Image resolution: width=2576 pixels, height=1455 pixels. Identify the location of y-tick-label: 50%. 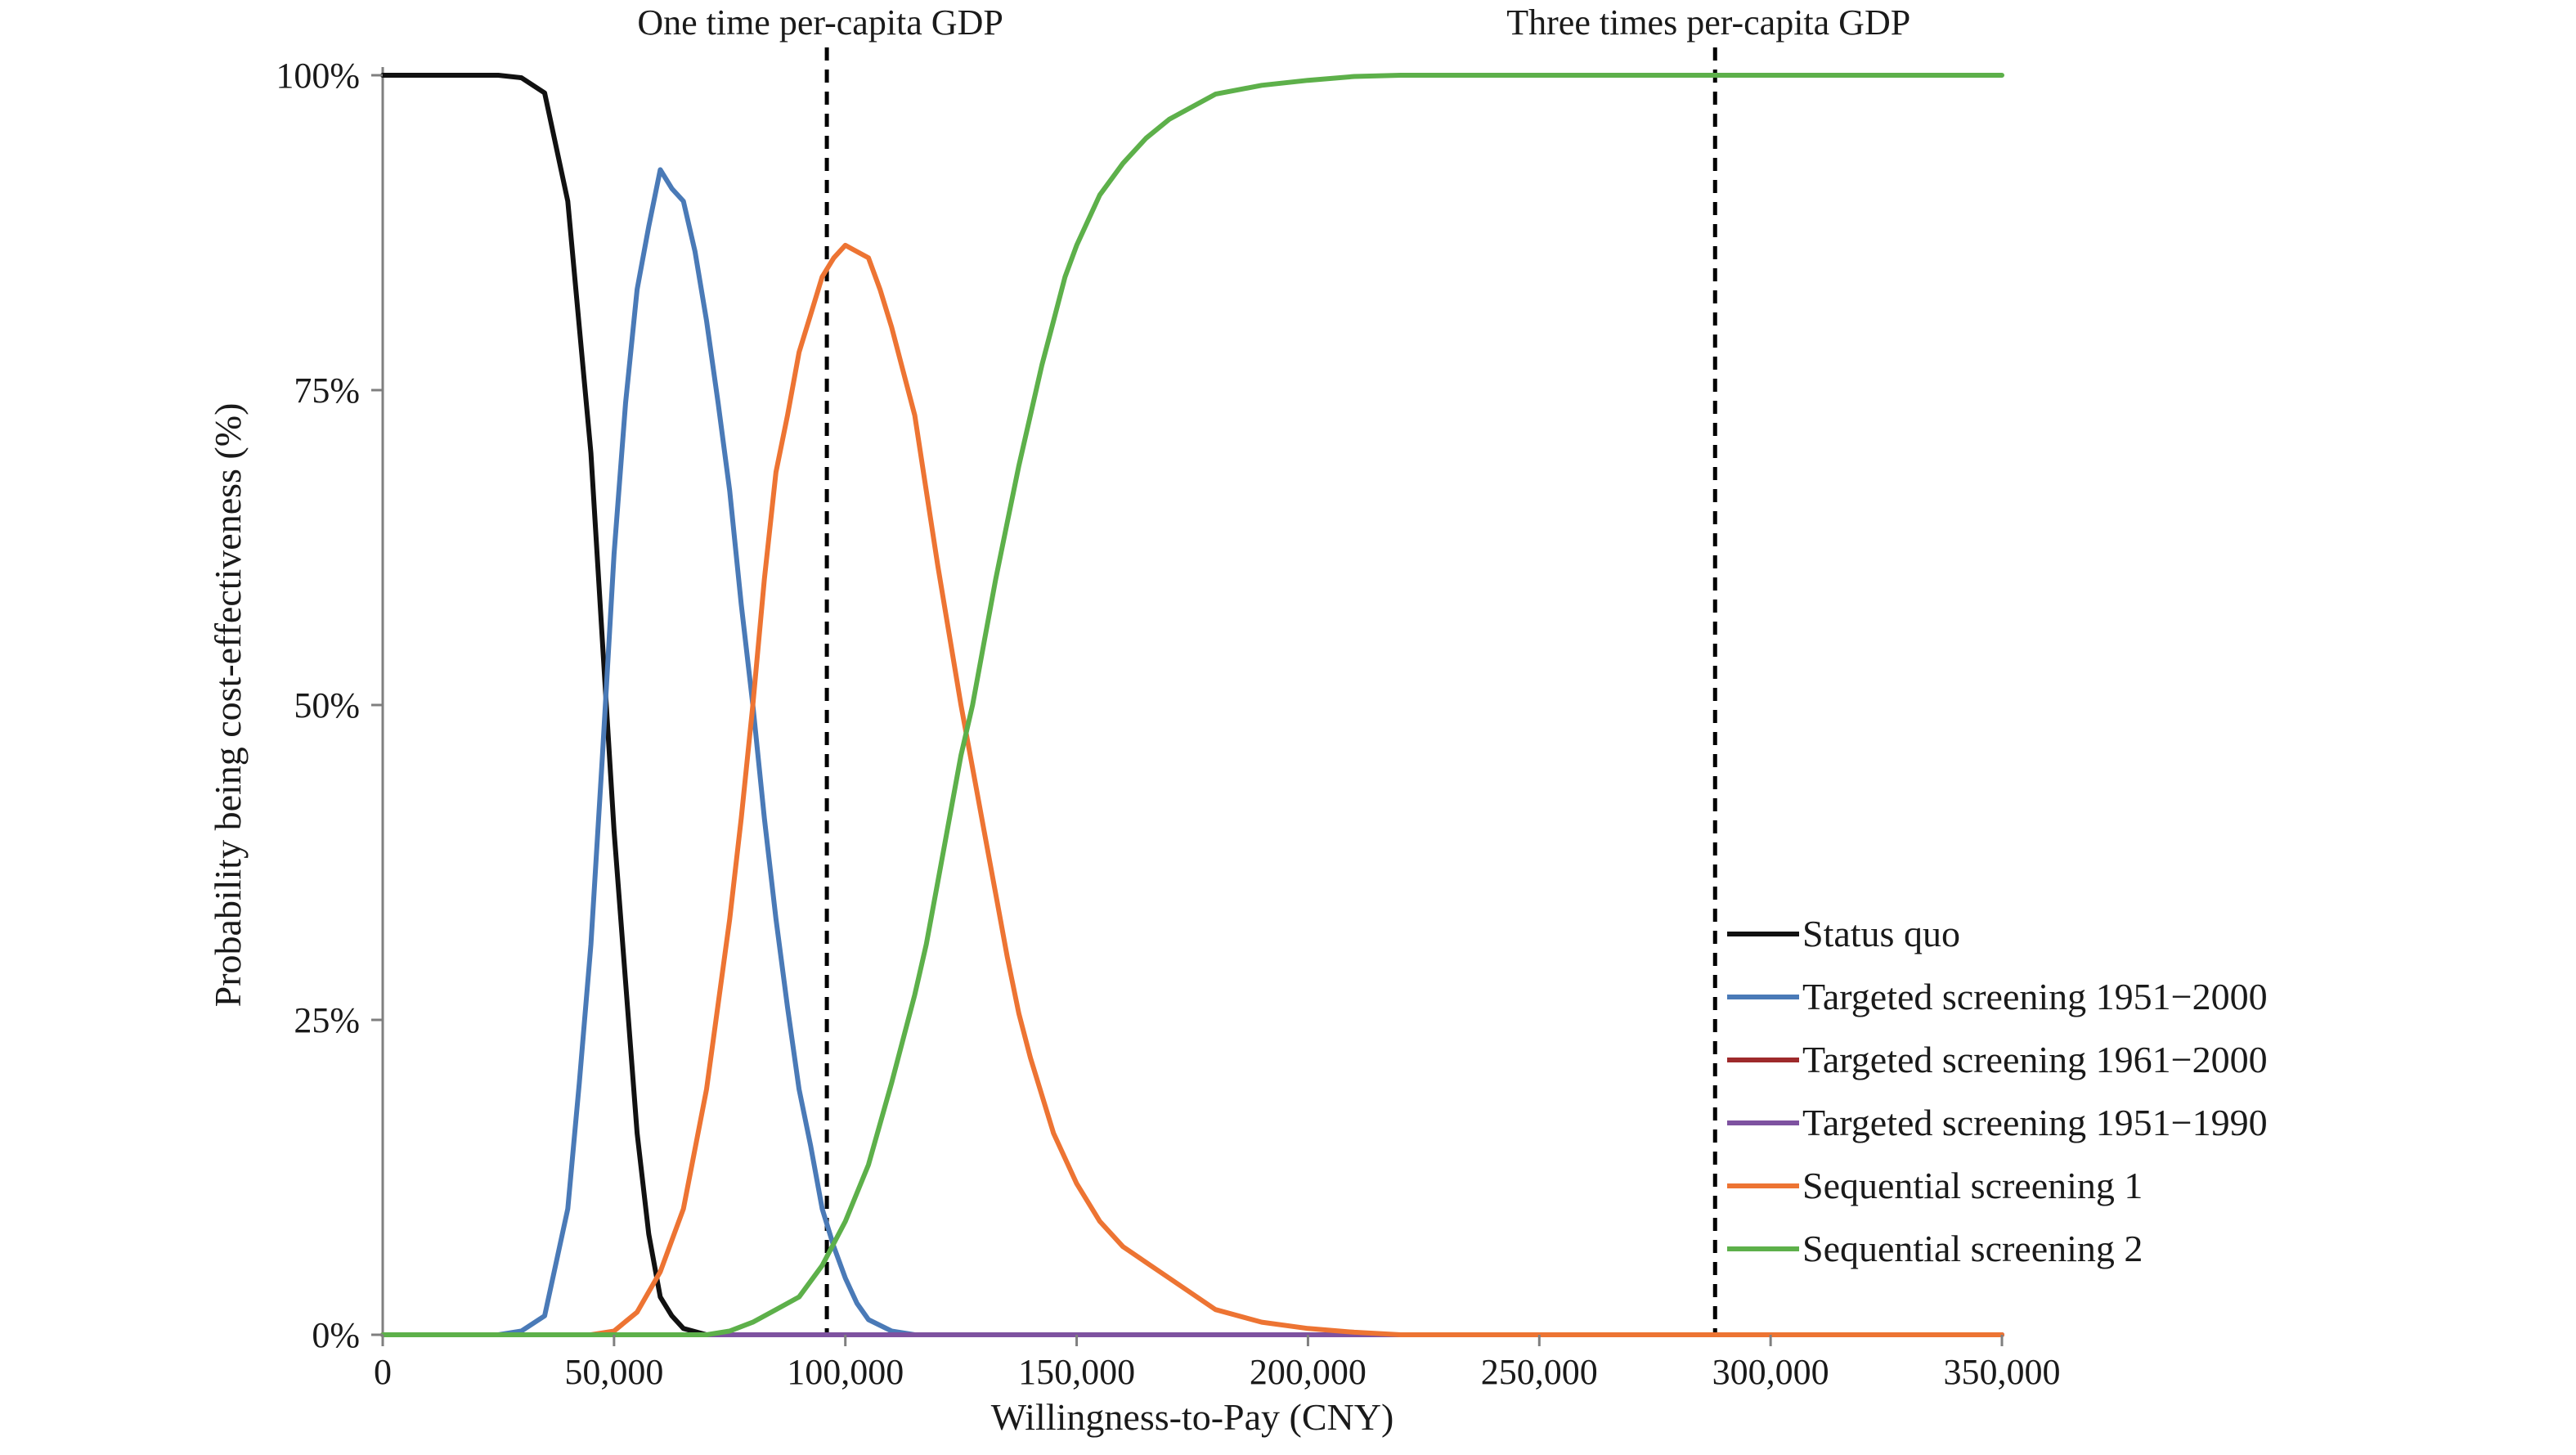
(327, 705).